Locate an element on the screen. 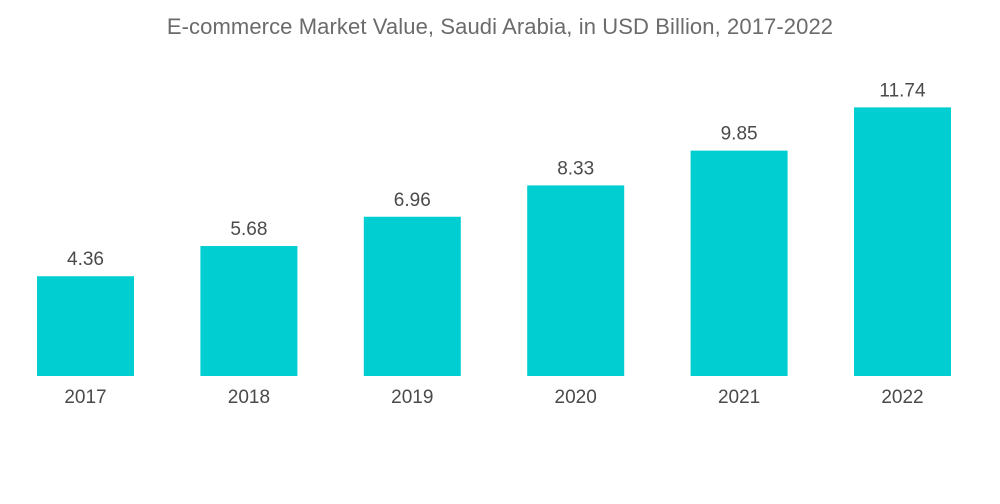 The image size is (1000, 504). x-tick-label-2022: 2022 is located at coordinates (902, 397).